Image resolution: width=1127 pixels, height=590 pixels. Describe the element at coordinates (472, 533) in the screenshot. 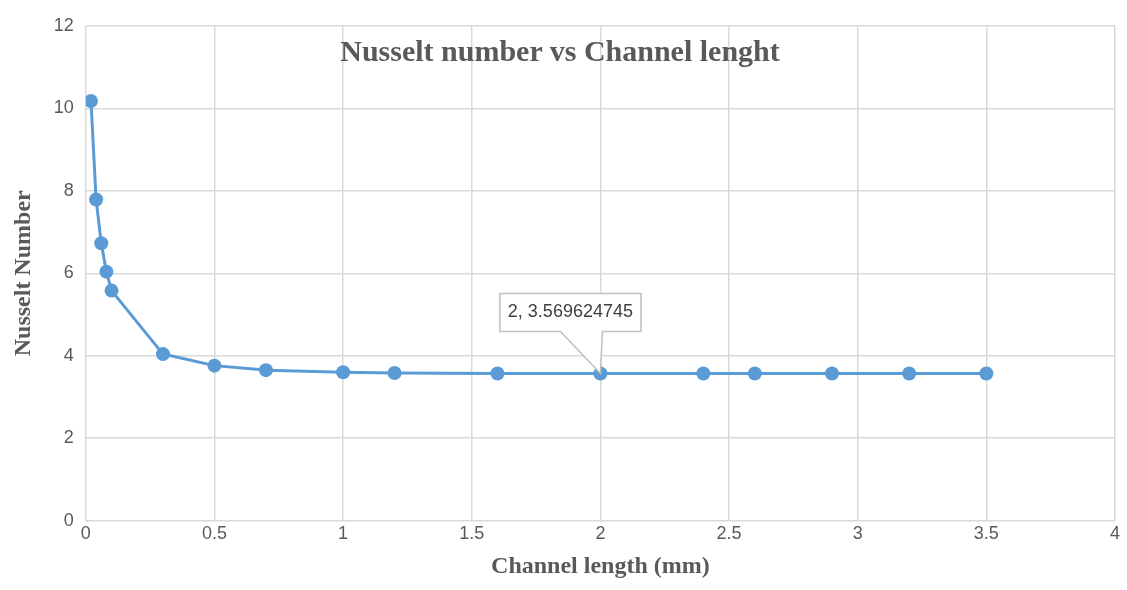

I see `x-tick-label: 1.5` at that location.